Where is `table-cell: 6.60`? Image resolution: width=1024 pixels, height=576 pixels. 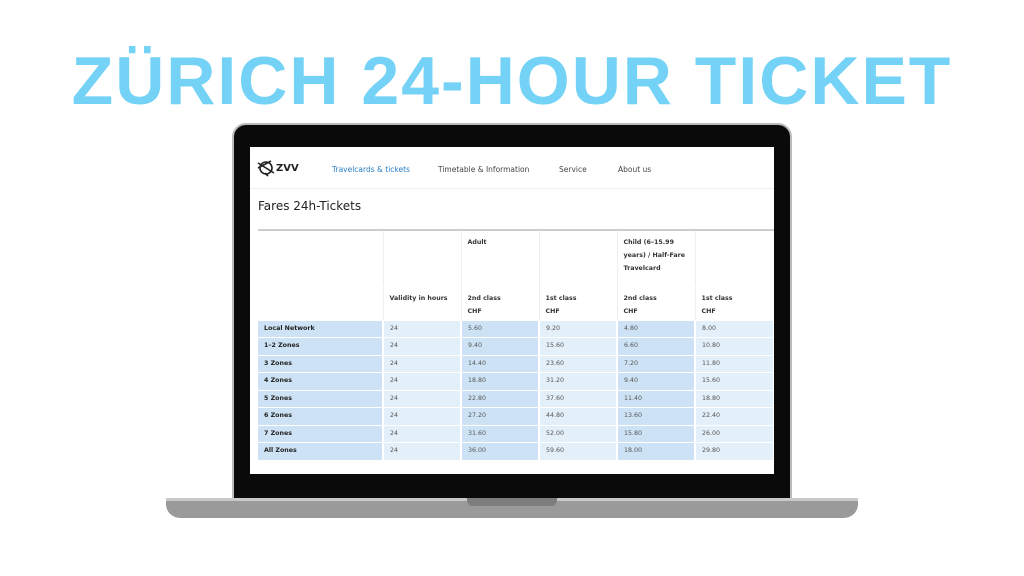 table-cell: 6.60 is located at coordinates (656, 346).